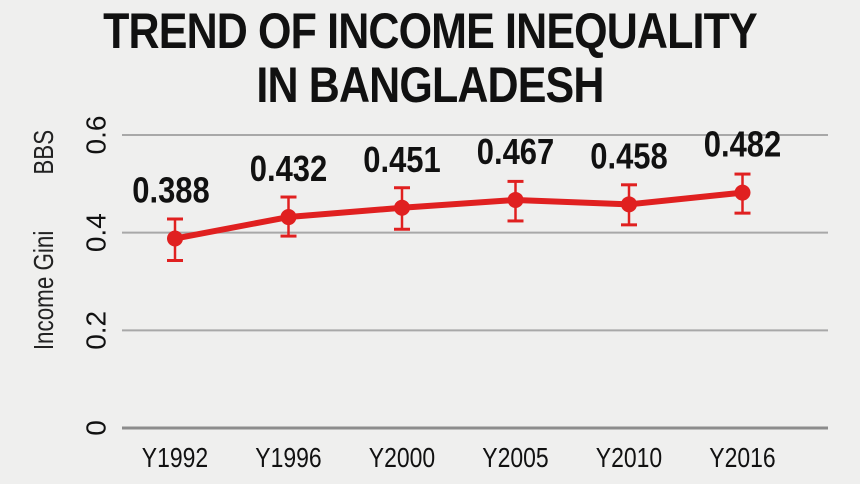 This screenshot has width=860, height=484. I want to click on chart-title-line-2: IN BANGLADESH, so click(430, 85).